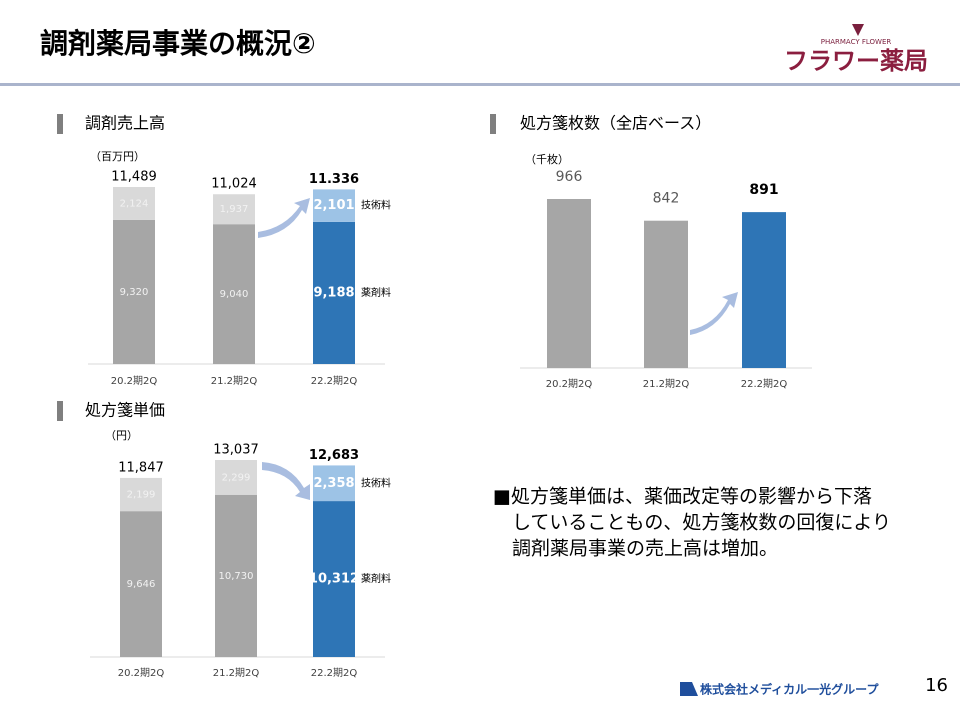 This screenshot has width=960, height=720. Describe the element at coordinates (334, 455) in the screenshot. I see `total-label: 12,683` at that location.